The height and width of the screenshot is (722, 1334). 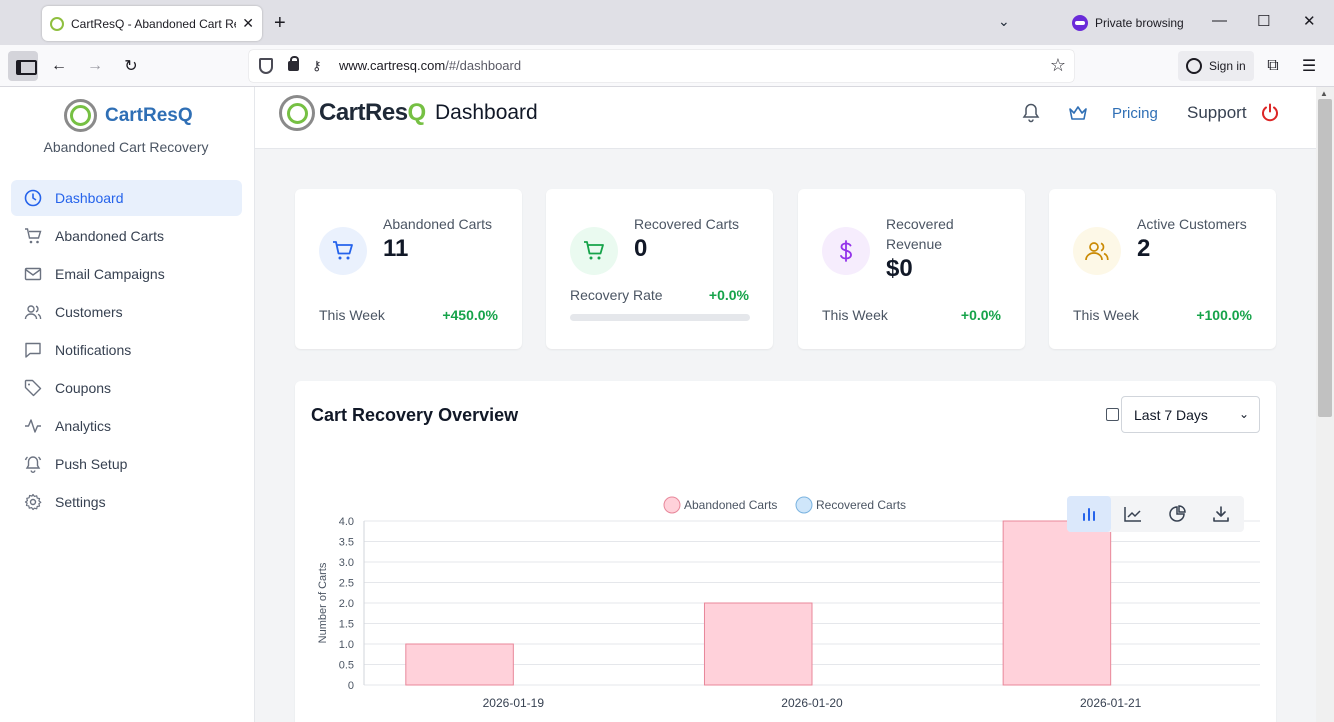 What do you see at coordinates (83, 388) in the screenshot?
I see `sidebar-item-label: Coupons` at bounding box center [83, 388].